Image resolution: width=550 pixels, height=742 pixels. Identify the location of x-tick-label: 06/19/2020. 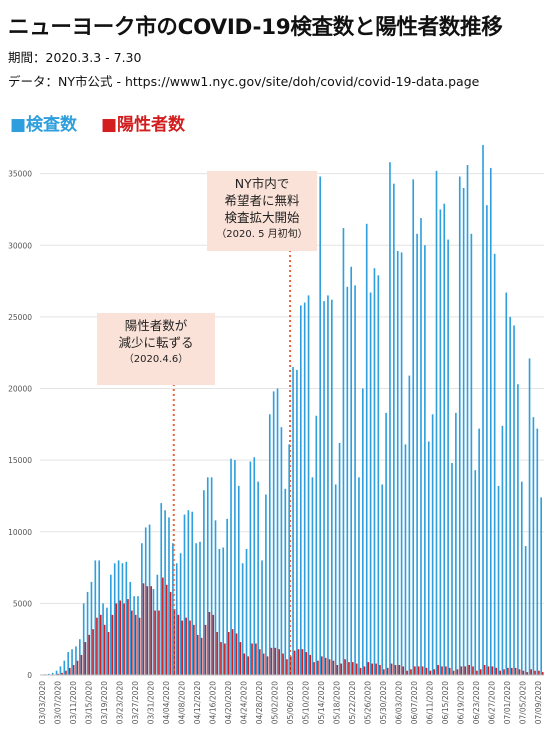
(461, 702).